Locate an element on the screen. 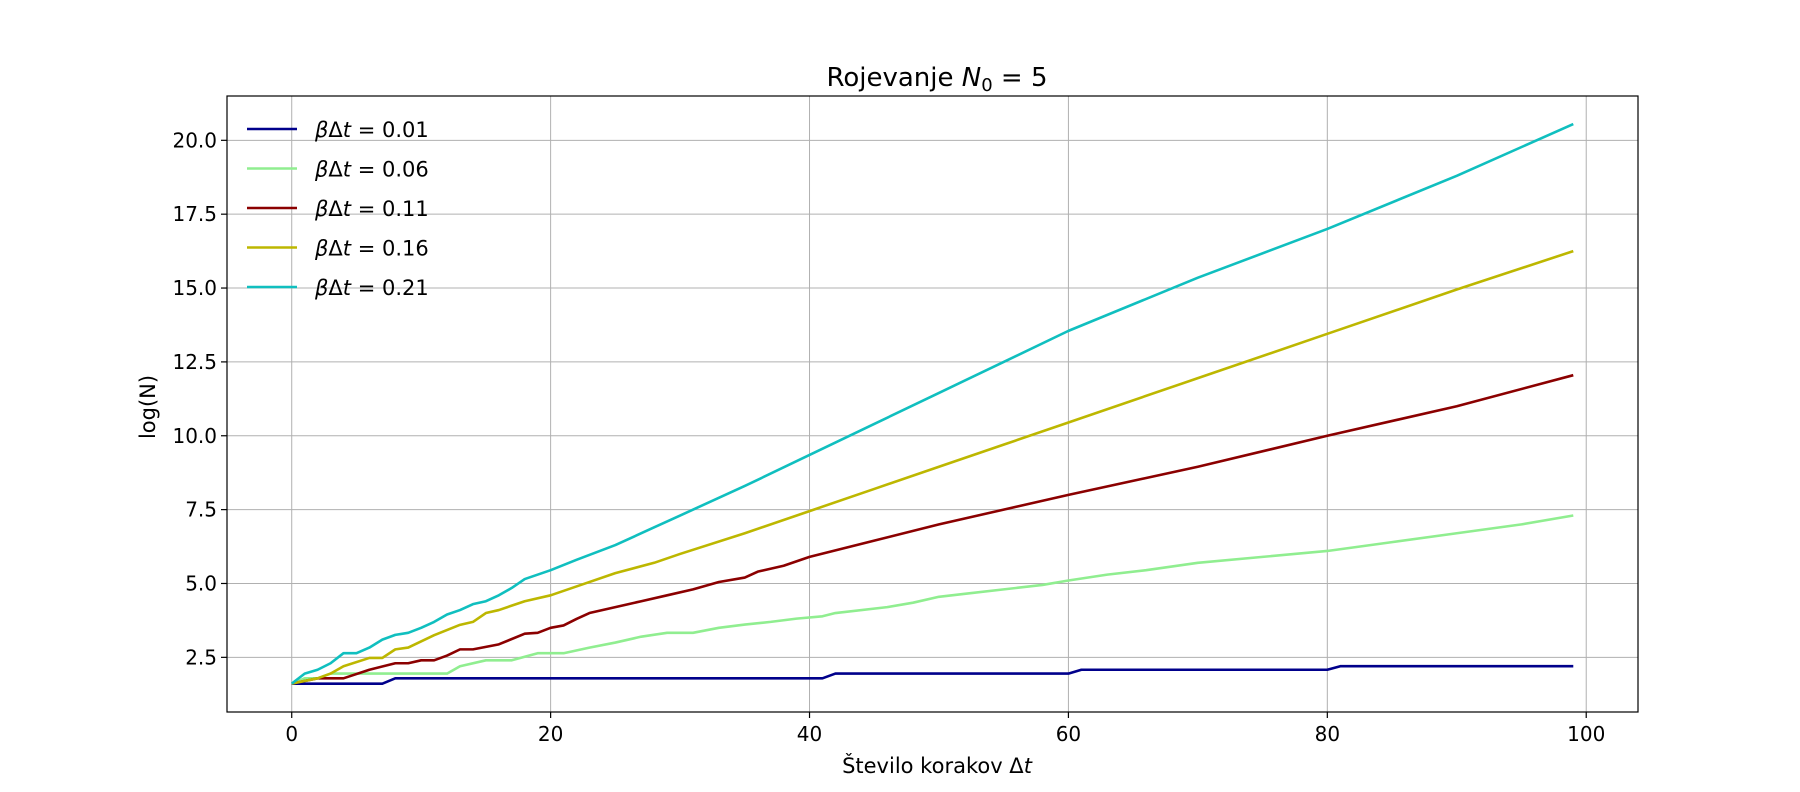 The width and height of the screenshot is (1800, 792). legend-label-4: βΔt = 0.16 is located at coordinates (371, 249).